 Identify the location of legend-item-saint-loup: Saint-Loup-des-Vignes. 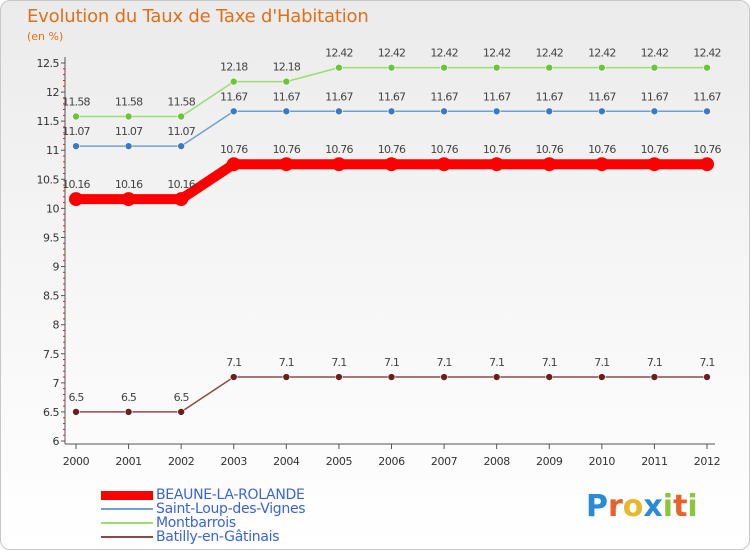
(231, 509).